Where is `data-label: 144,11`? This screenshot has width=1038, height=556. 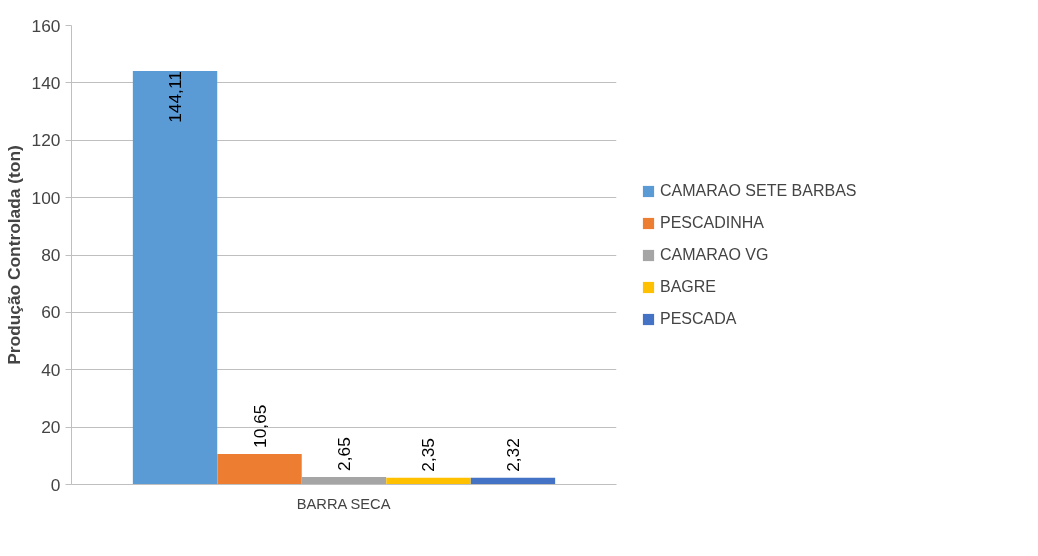
data-label: 144,11 is located at coordinates (175, 97).